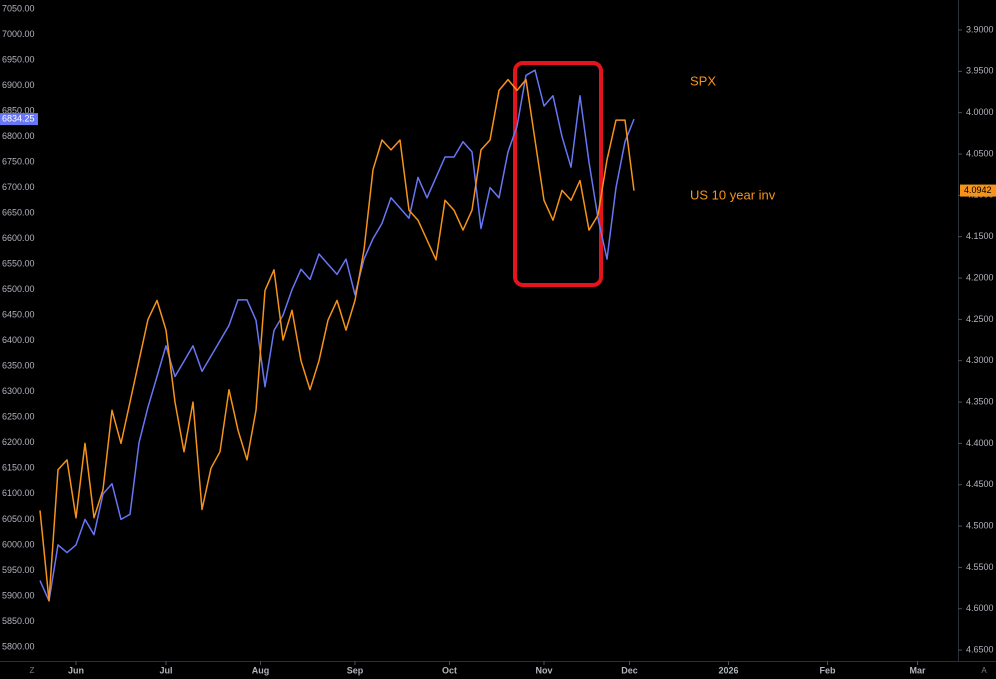 The width and height of the screenshot is (996, 679). Describe the element at coordinates (980, 112) in the screenshot. I see `y2-tick-label: 4.0000` at that location.